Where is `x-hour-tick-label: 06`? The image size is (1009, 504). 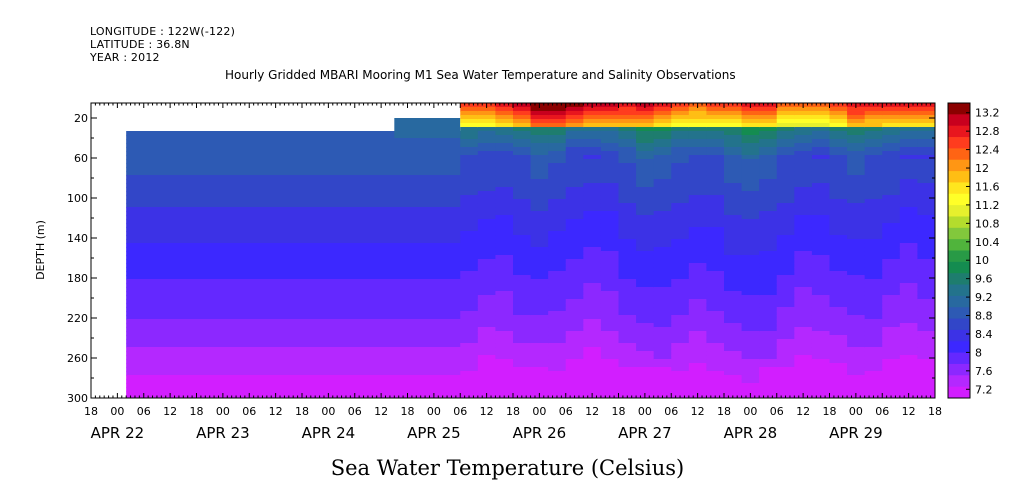
x-hour-tick-label: 06 is located at coordinates (144, 411).